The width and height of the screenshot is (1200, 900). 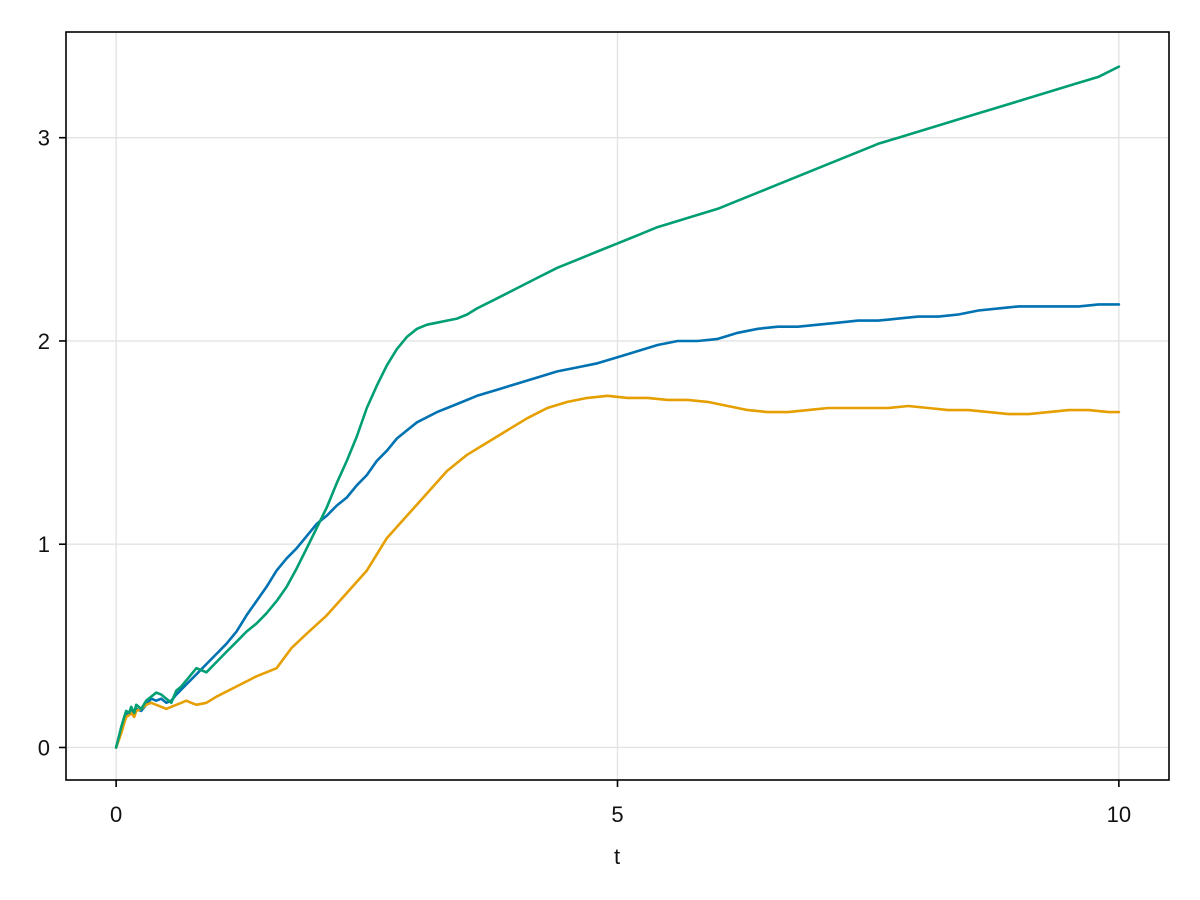 I want to click on y-tick-label: 3, so click(x=44, y=138).